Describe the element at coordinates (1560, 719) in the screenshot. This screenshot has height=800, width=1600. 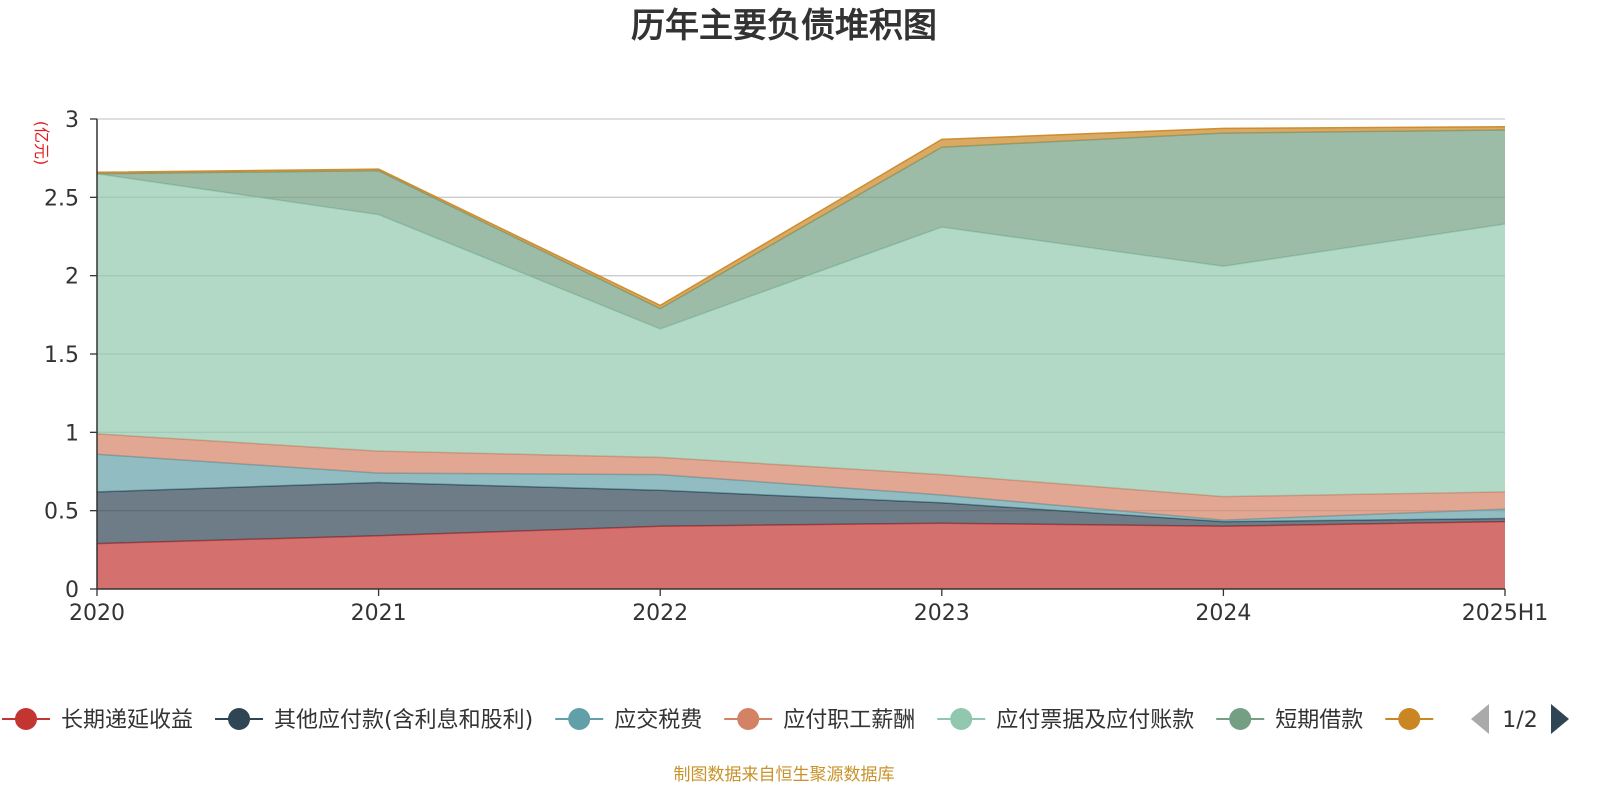
I see `legend-next-page-icon` at that location.